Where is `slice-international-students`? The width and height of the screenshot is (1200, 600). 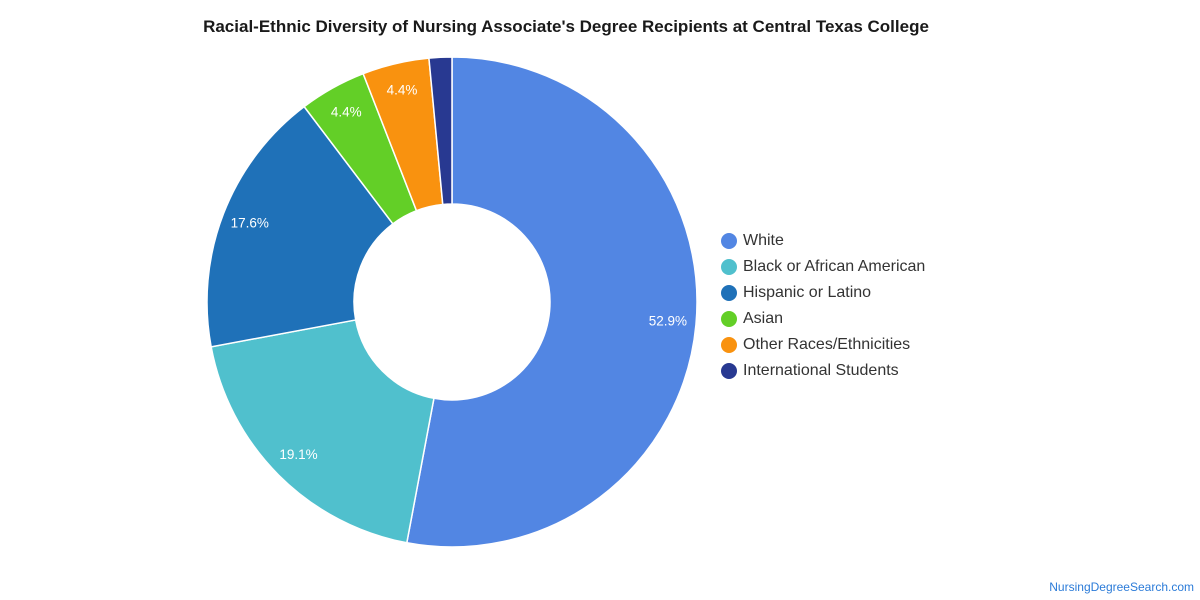
slice-international-students is located at coordinates (440, 131).